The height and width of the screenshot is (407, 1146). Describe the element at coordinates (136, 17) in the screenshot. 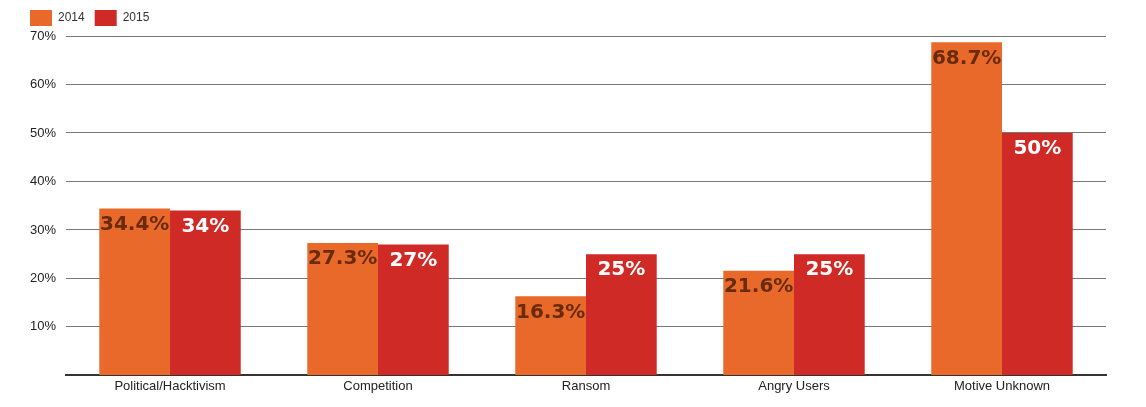

I see `legend-label: 2015` at that location.